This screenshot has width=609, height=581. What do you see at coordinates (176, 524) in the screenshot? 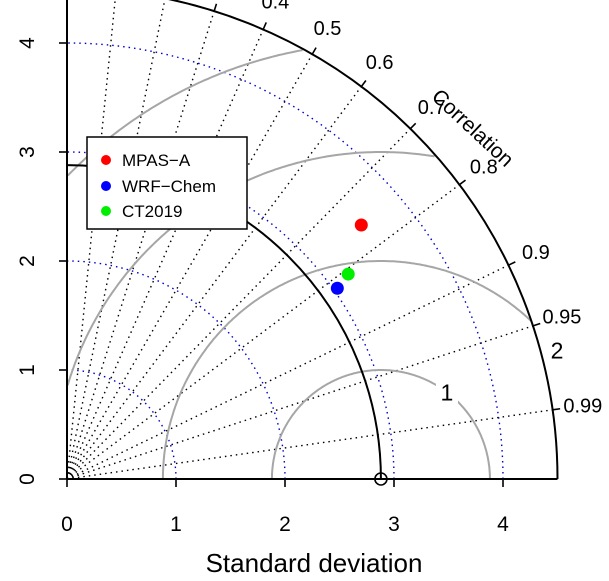
I see `x-tick-label-1: 1` at bounding box center [176, 524].